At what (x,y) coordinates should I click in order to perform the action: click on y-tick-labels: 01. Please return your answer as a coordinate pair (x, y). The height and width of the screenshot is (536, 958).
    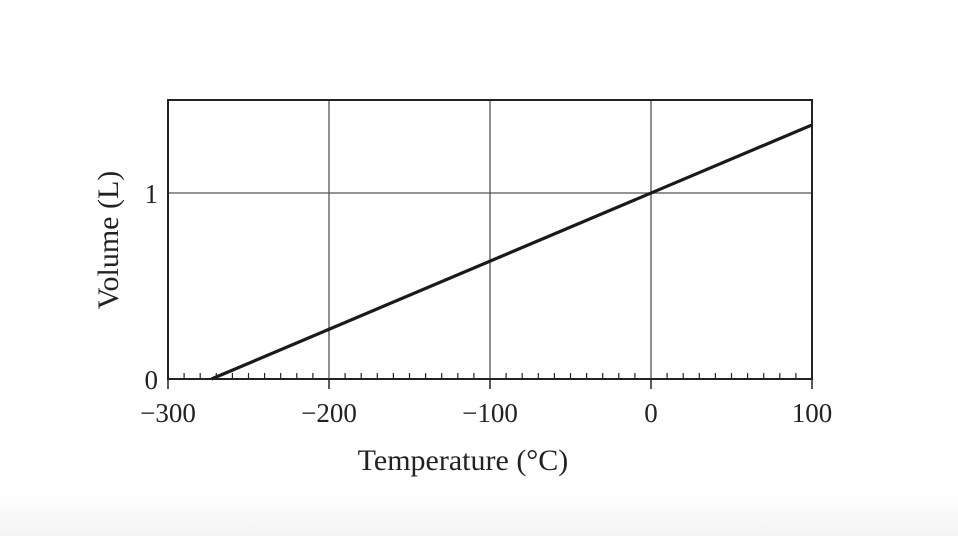
    Looking at the image, I should click on (152, 287).